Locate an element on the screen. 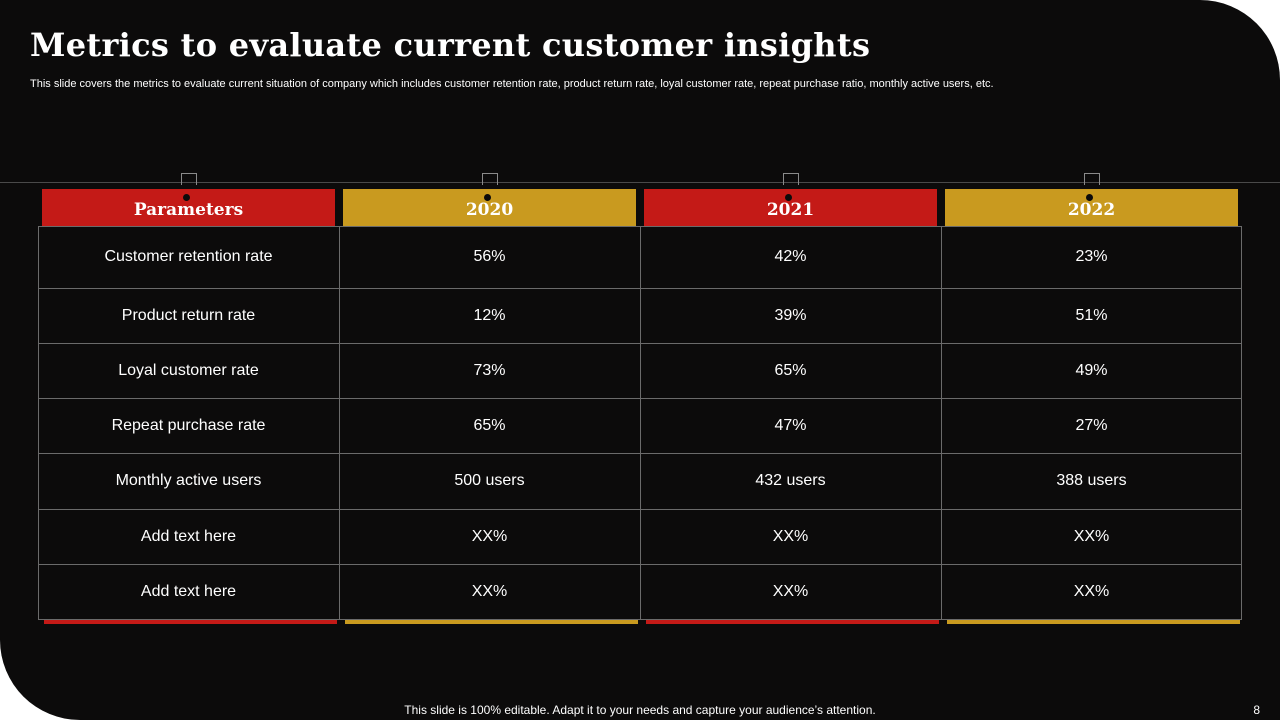  parameter-cell: Repeat purchase rate is located at coordinates (188, 425).